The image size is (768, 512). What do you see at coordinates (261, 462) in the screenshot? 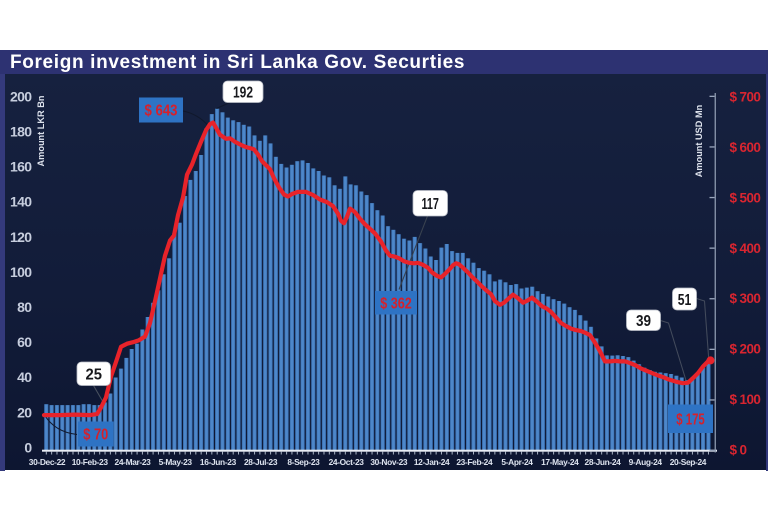
I see `svg-text: 28-Jul-23` at bounding box center [261, 462].